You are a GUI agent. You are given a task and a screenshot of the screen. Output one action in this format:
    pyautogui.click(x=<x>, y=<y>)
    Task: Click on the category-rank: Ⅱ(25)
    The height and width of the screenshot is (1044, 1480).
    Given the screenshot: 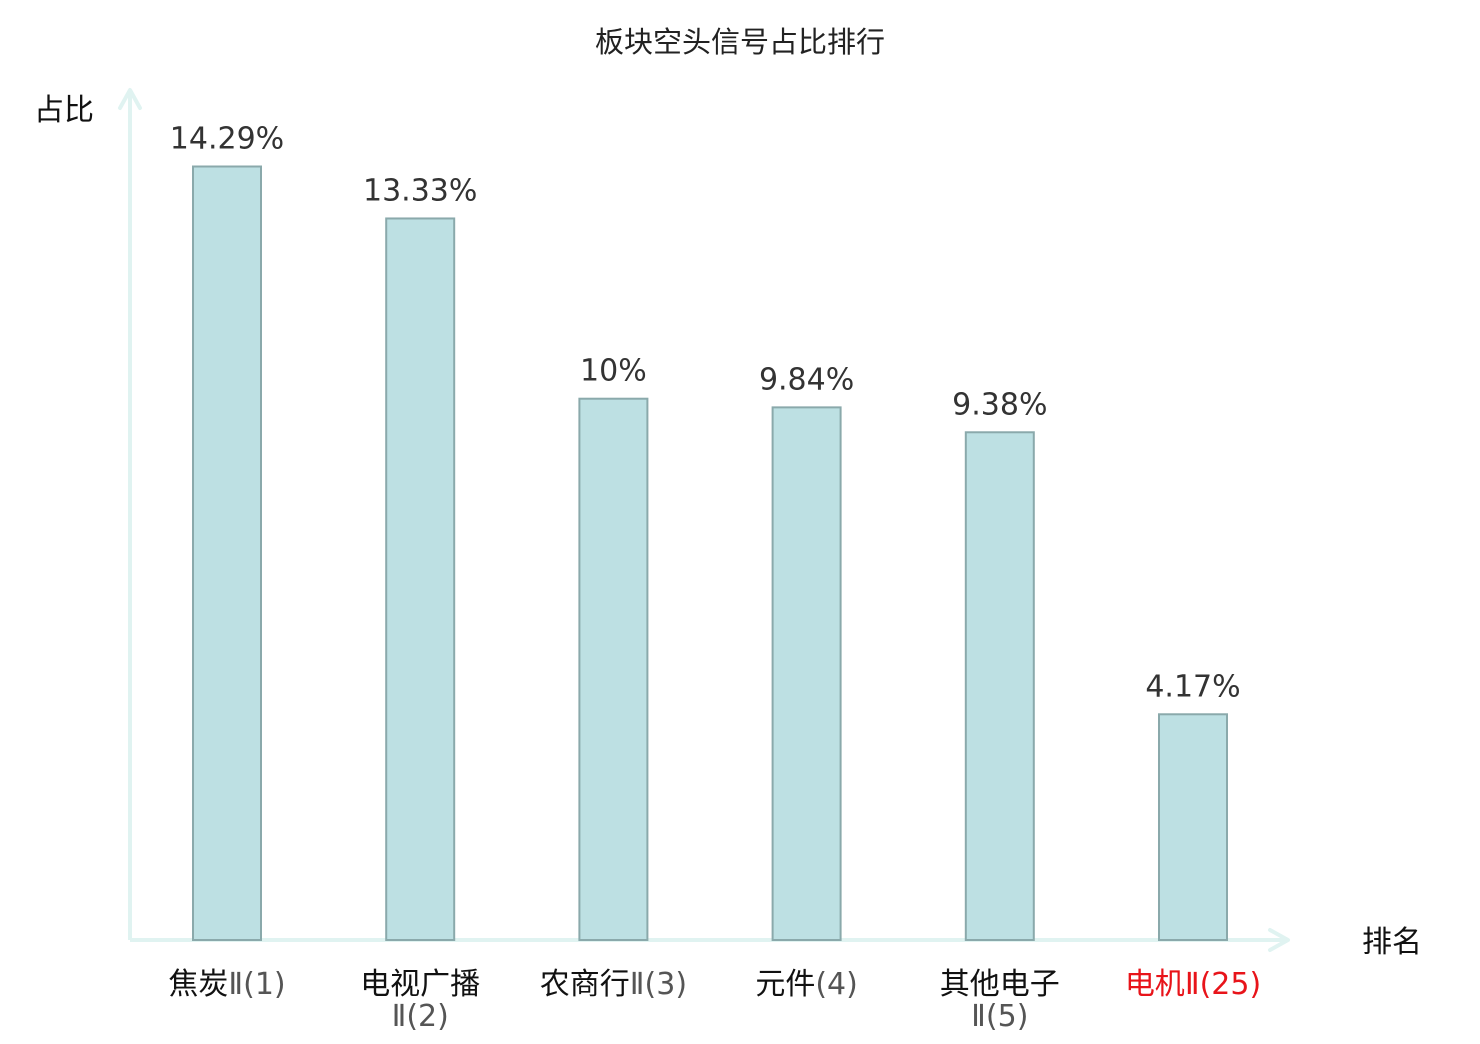 What is the action you would take?
    pyautogui.click(x=1223, y=984)
    